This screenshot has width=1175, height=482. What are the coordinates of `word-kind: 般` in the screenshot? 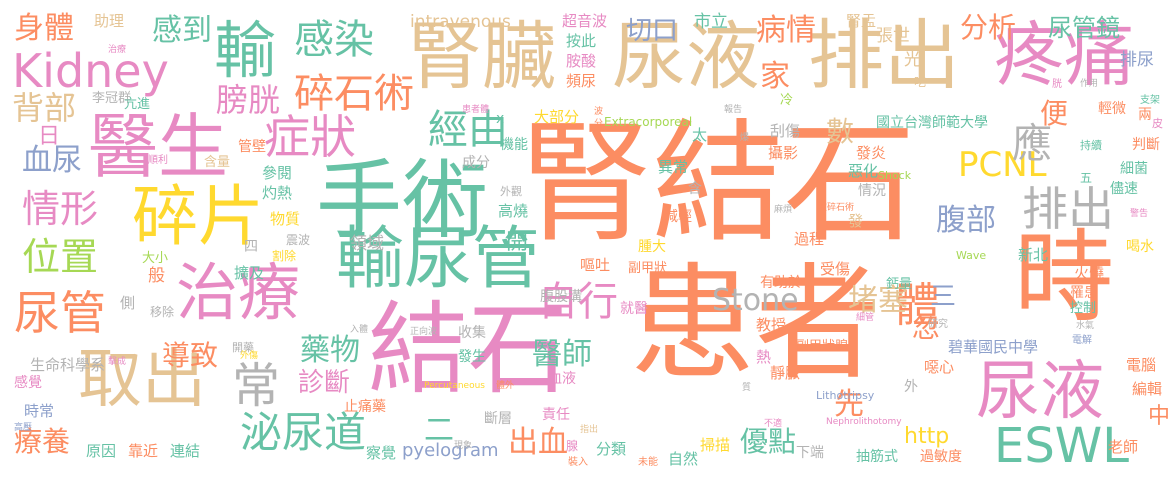 It's located at (156, 276).